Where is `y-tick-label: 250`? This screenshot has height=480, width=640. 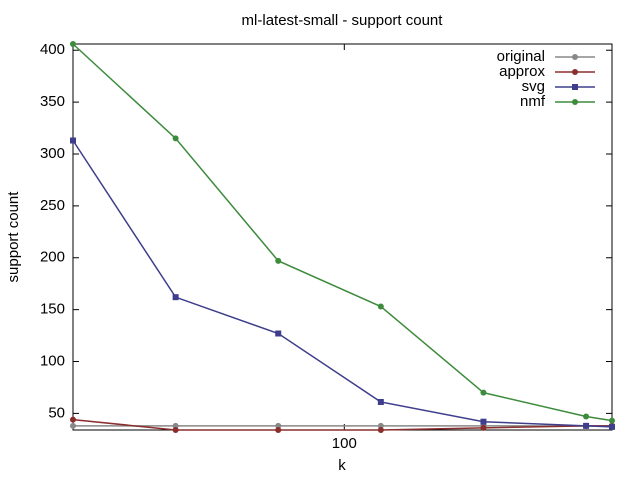
y-tick-label: 250 is located at coordinates (52, 205).